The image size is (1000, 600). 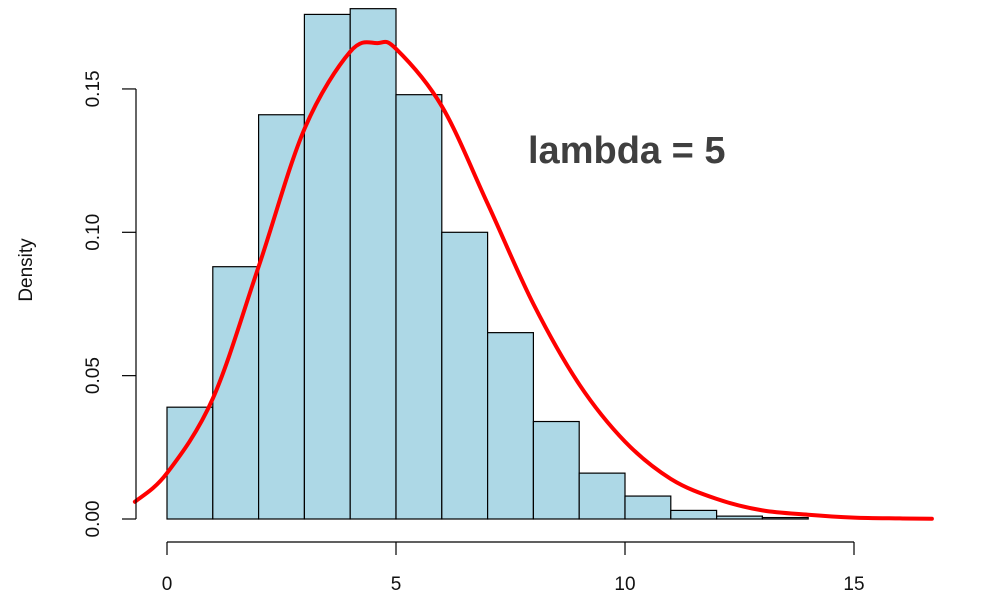 I want to click on y-axis-label: Density, so click(x=26, y=270).